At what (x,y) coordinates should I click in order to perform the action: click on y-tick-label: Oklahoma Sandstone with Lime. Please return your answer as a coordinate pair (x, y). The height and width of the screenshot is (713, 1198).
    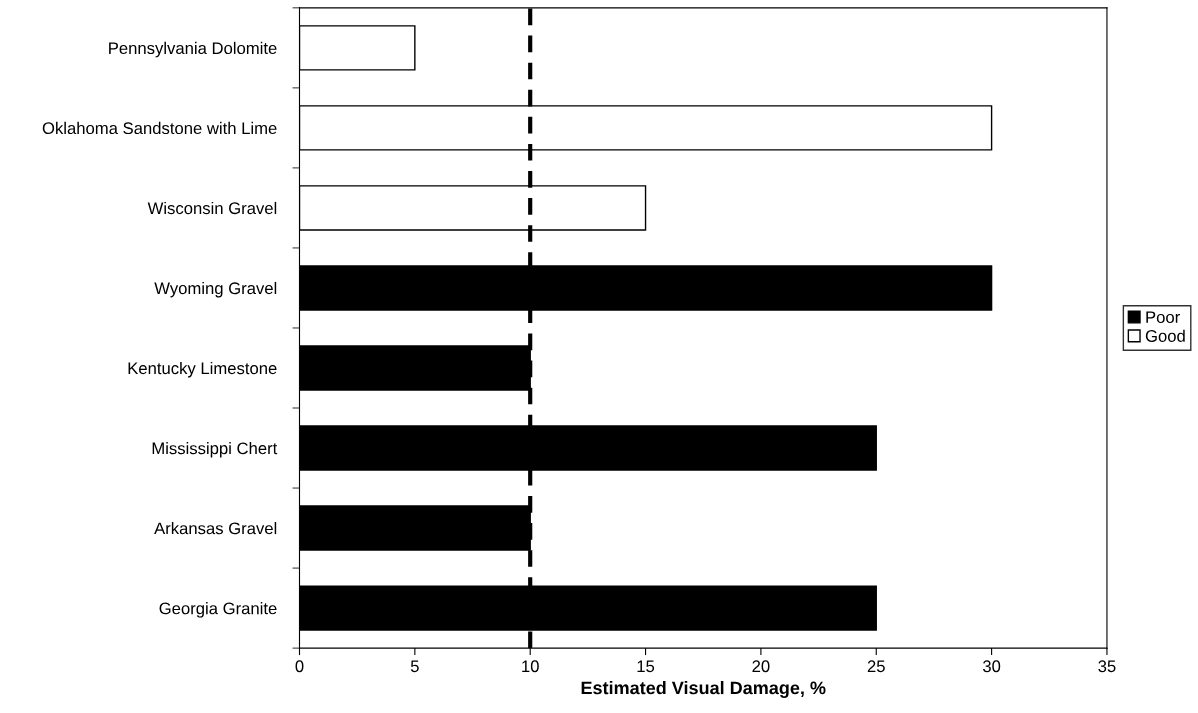
    Looking at the image, I should click on (159, 128).